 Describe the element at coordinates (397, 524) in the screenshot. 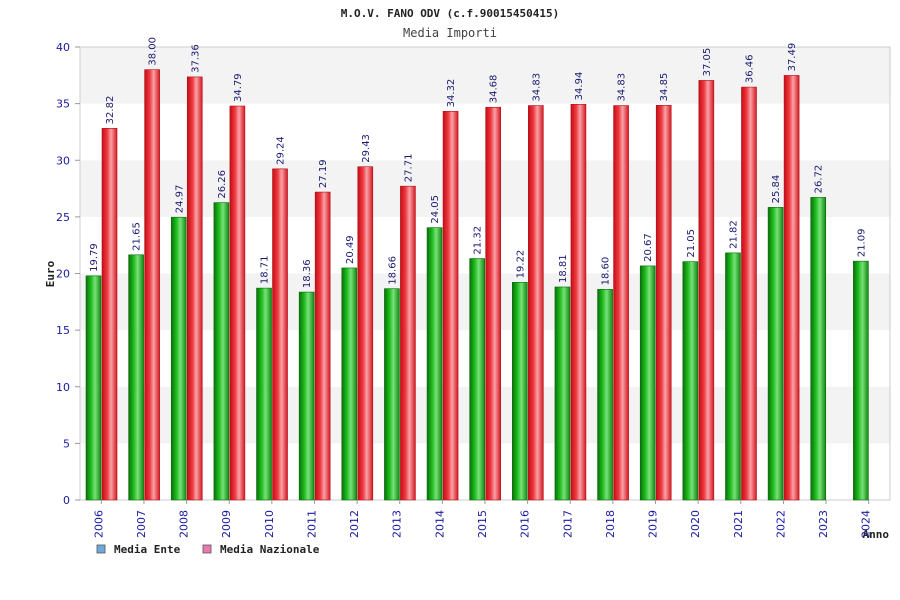

I see `x-tick-label: 2013` at that location.